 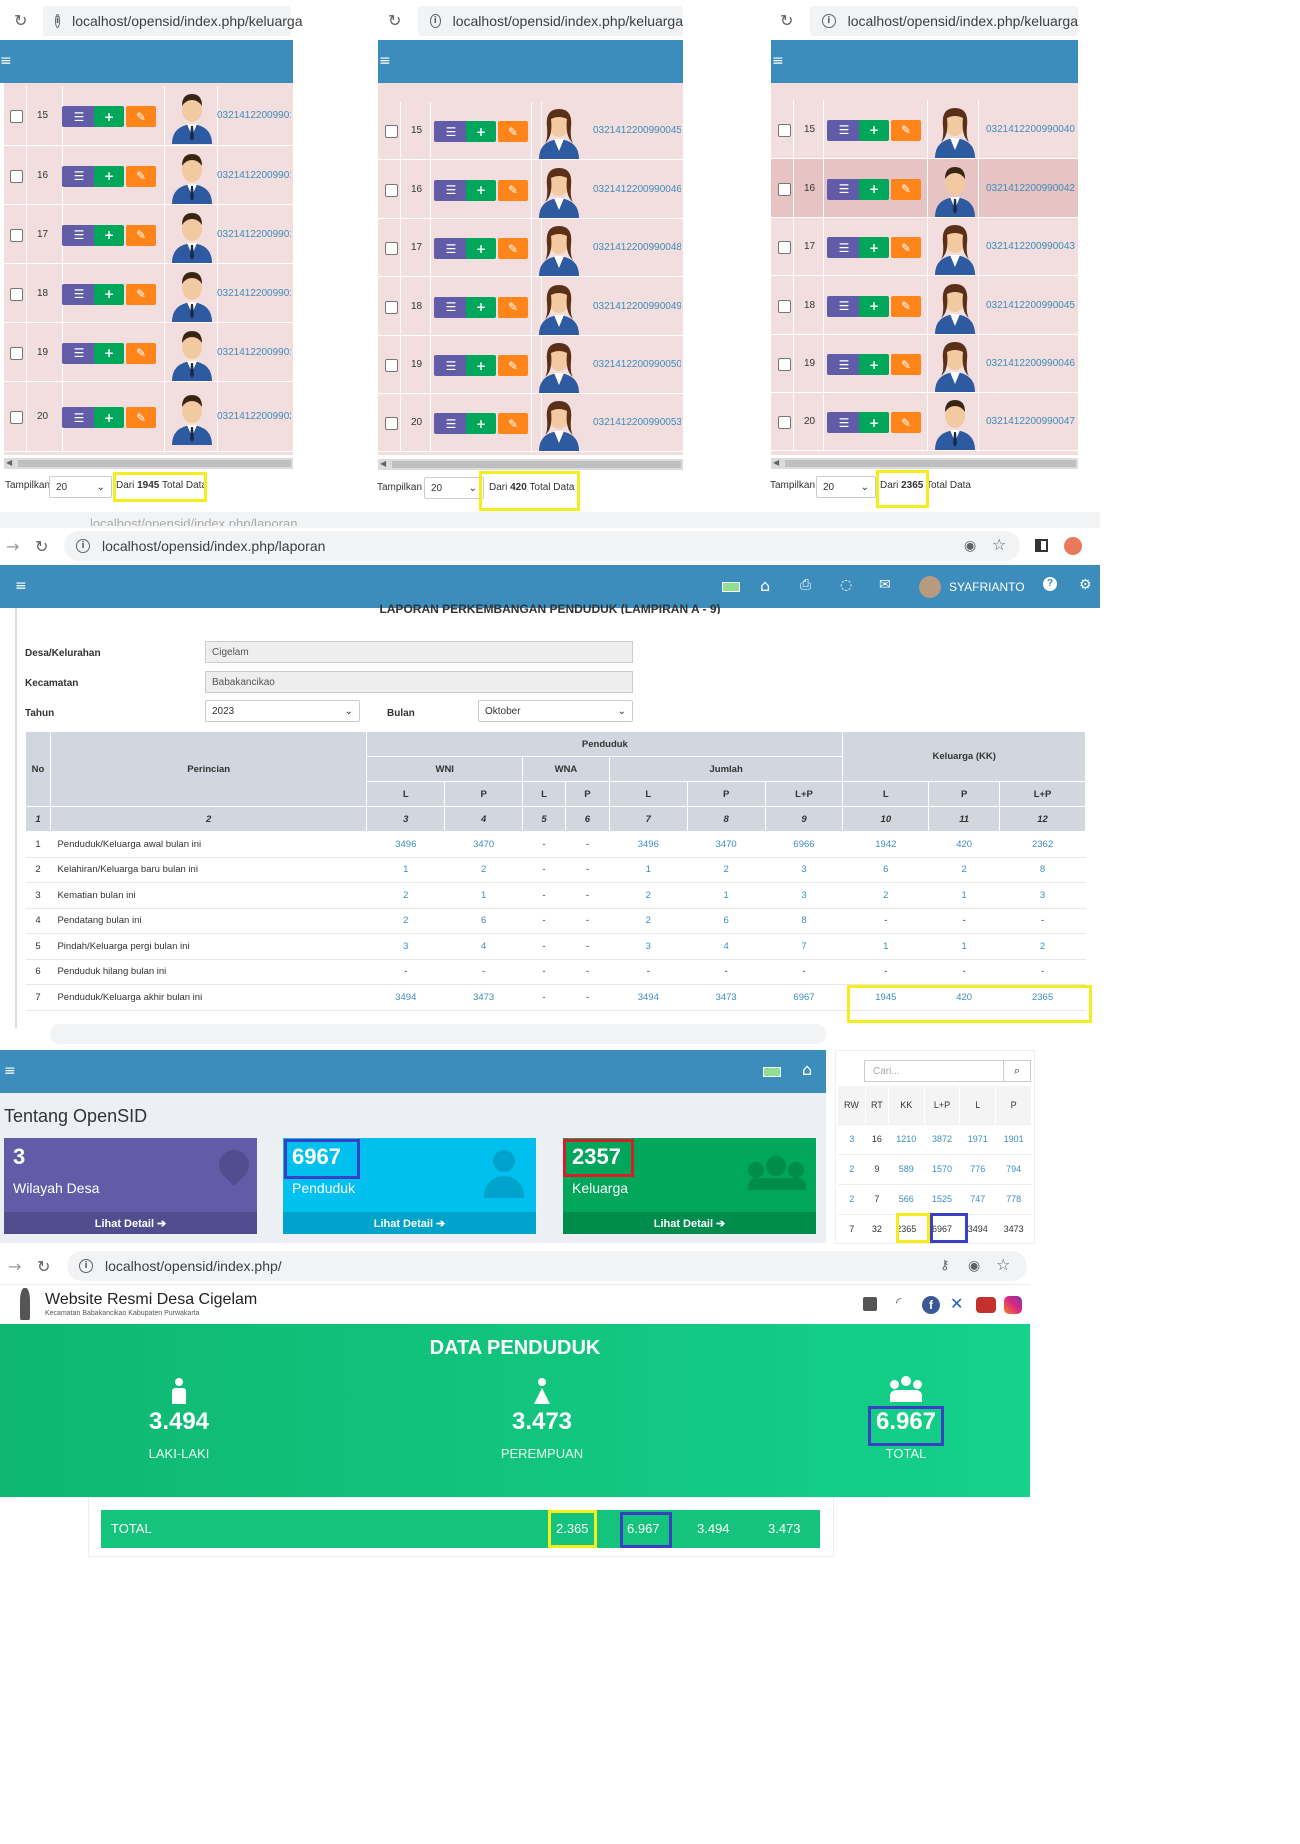 I want to click on row-value: 3473, so click(x=726, y=997).